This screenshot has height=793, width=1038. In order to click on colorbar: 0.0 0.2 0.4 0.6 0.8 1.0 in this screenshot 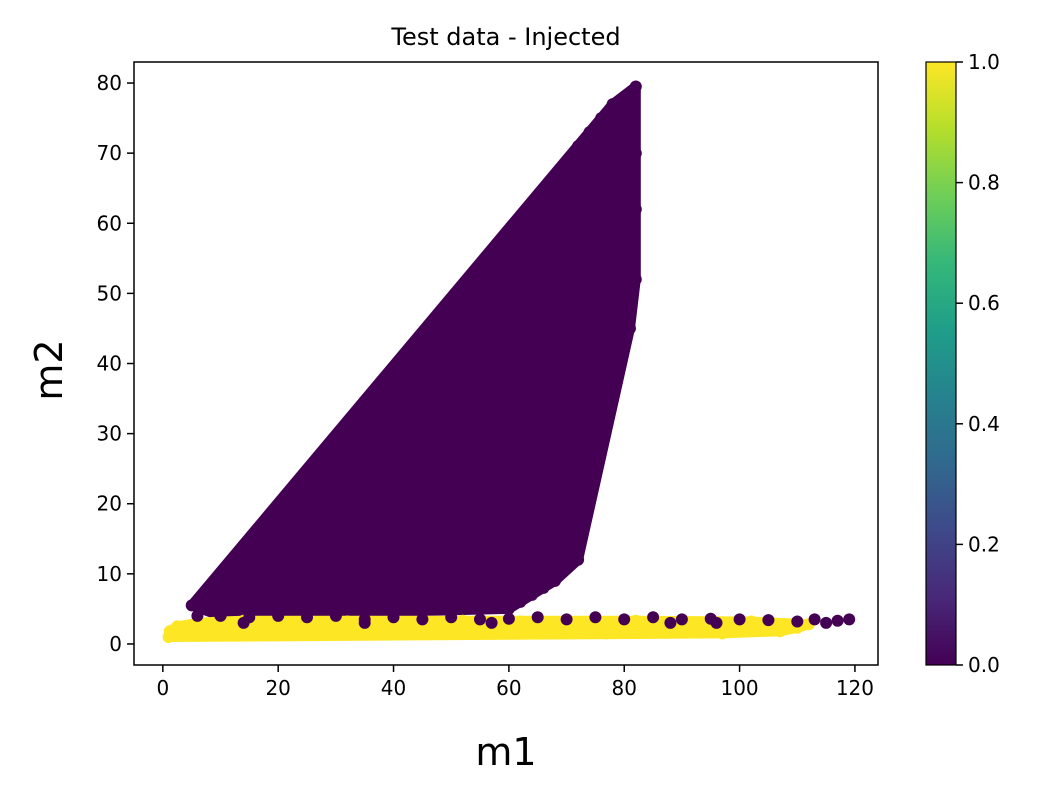, I will do `click(962, 363)`.